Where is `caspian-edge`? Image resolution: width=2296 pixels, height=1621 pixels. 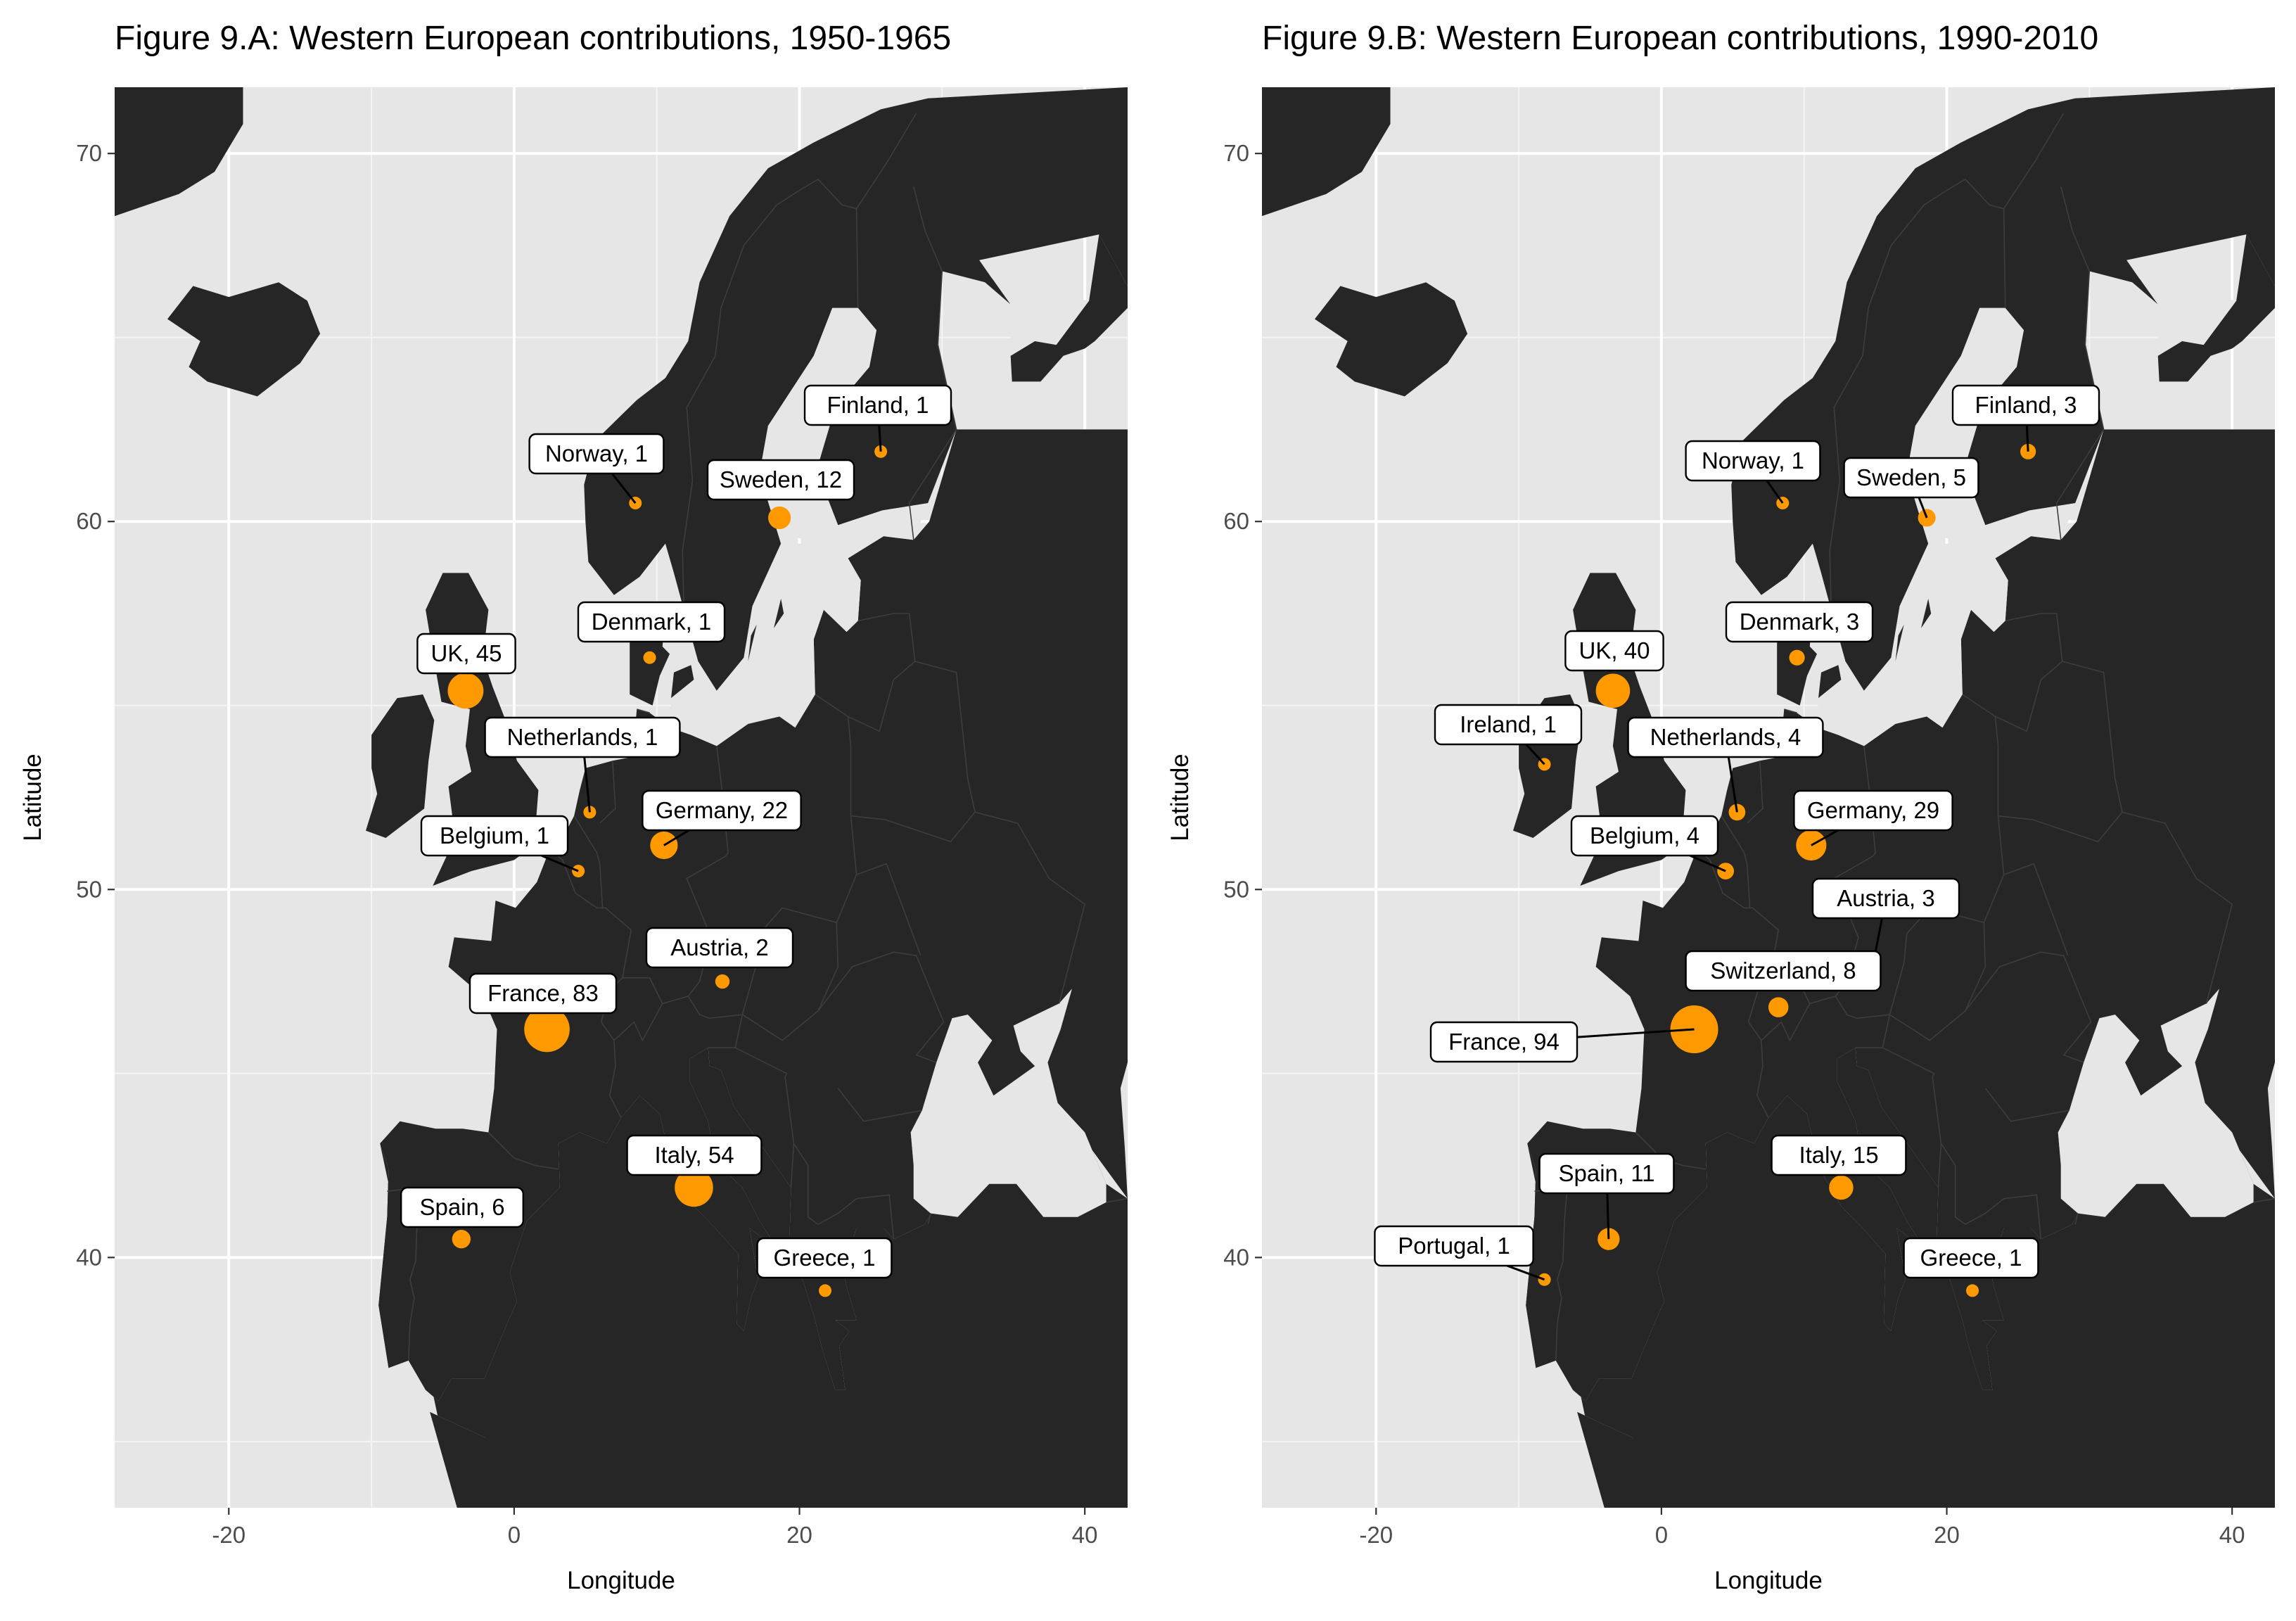
caspian-edge is located at coordinates (1124, 1131).